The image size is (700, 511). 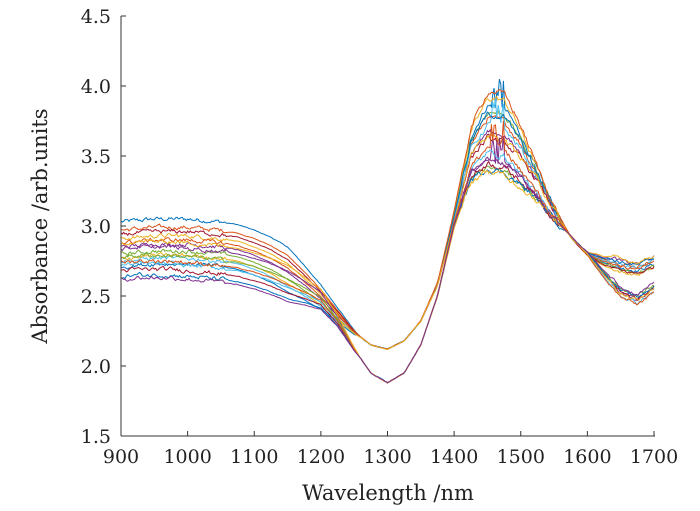 I want to click on y-ticks: 1.5 2.0 2.5 3.0 3.5 4.0 4.5, so click(x=103, y=227).